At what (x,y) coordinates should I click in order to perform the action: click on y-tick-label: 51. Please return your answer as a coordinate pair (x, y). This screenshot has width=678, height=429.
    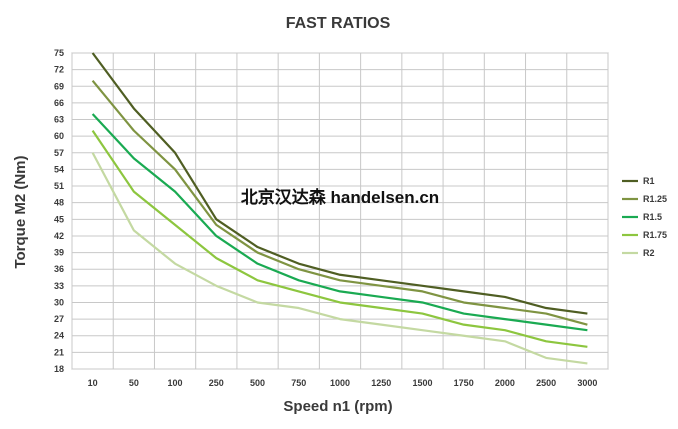
    Looking at the image, I should click on (59, 186).